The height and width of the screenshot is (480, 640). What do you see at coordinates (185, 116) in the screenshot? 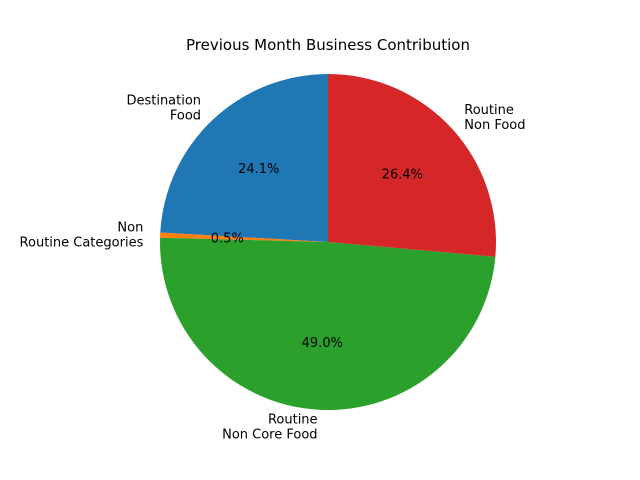
I see `slice-label-line: Food` at bounding box center [185, 116].